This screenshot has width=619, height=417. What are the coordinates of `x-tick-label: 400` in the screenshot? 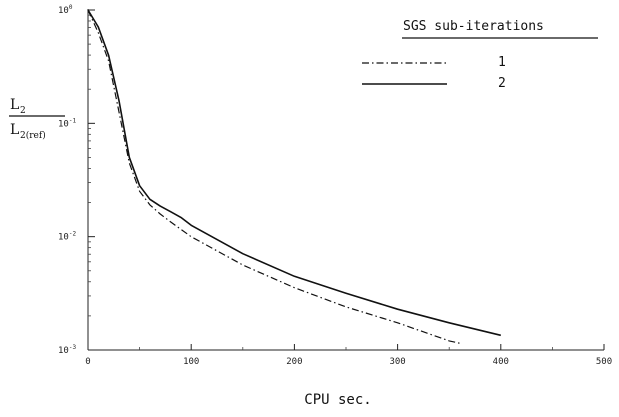 It's located at (501, 362).